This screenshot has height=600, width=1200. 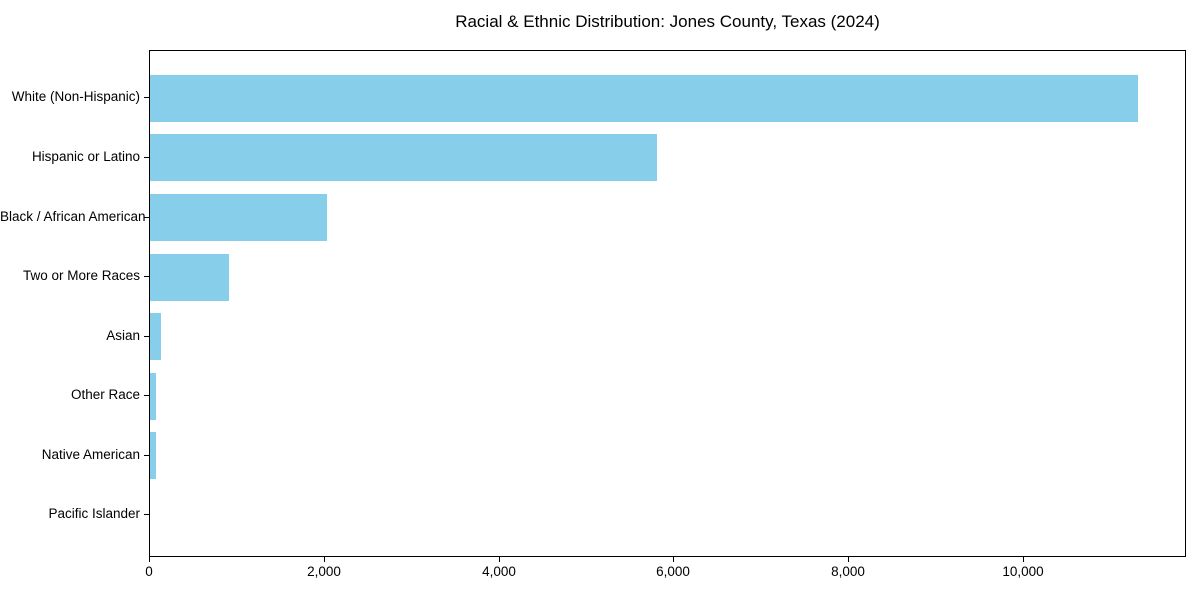 I want to click on x-axis-tick-label: 0, so click(x=149, y=571).